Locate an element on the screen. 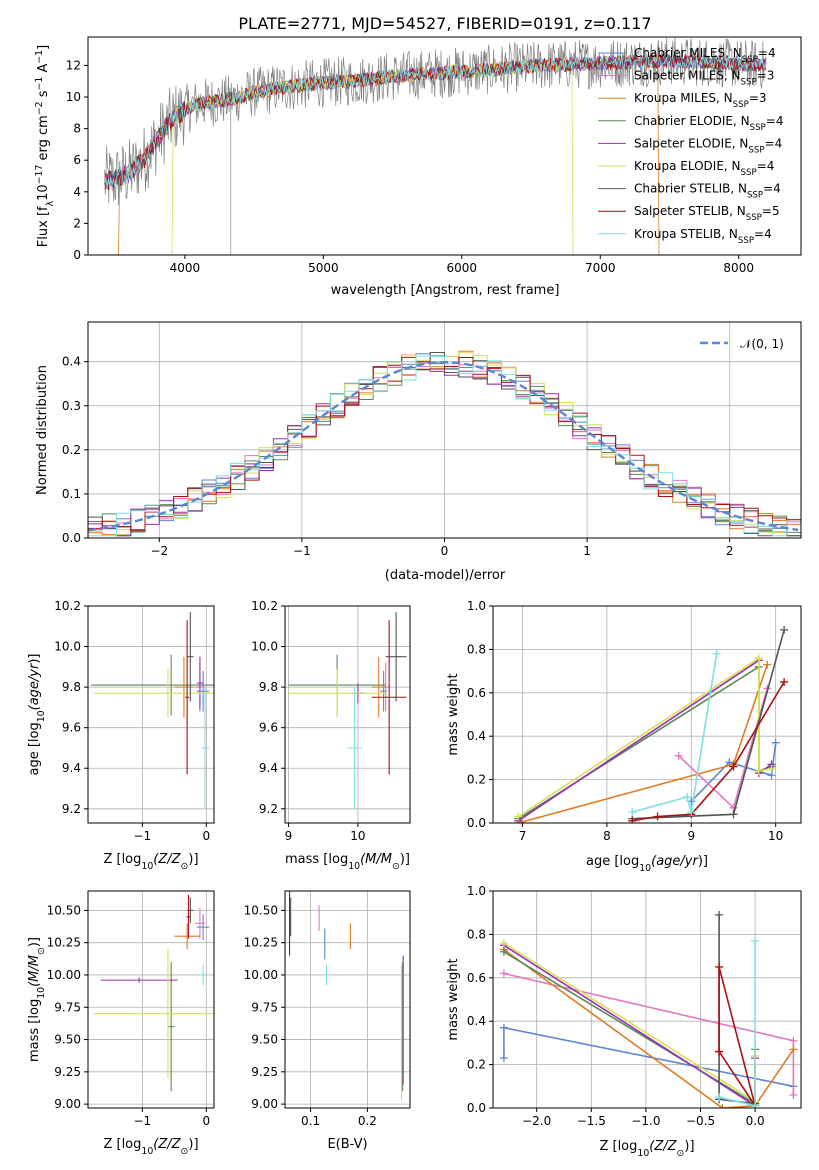 The image size is (819, 1170). legend-entry: Salpeter STELIB, NSSP=5 is located at coordinates (707, 213).